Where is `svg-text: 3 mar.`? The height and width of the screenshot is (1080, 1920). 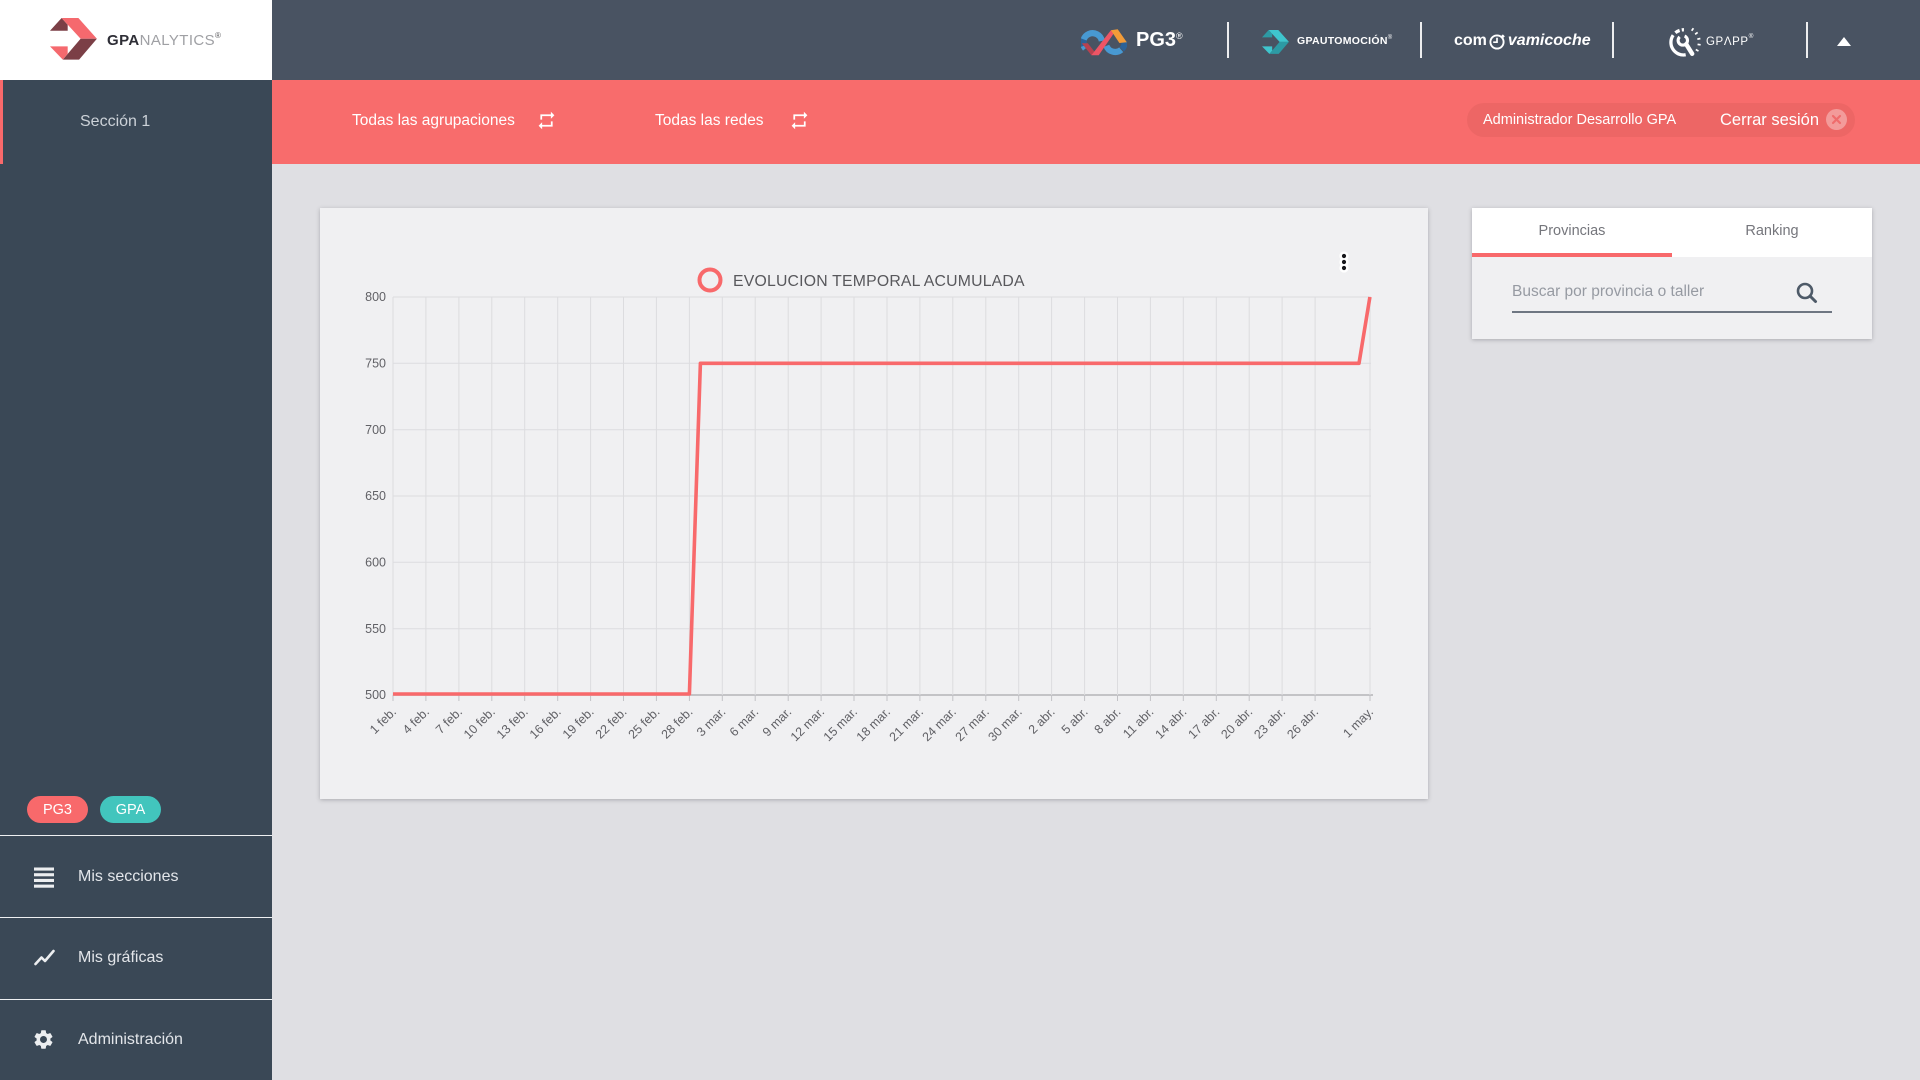
svg-text: 3 mar. is located at coordinates (711, 722).